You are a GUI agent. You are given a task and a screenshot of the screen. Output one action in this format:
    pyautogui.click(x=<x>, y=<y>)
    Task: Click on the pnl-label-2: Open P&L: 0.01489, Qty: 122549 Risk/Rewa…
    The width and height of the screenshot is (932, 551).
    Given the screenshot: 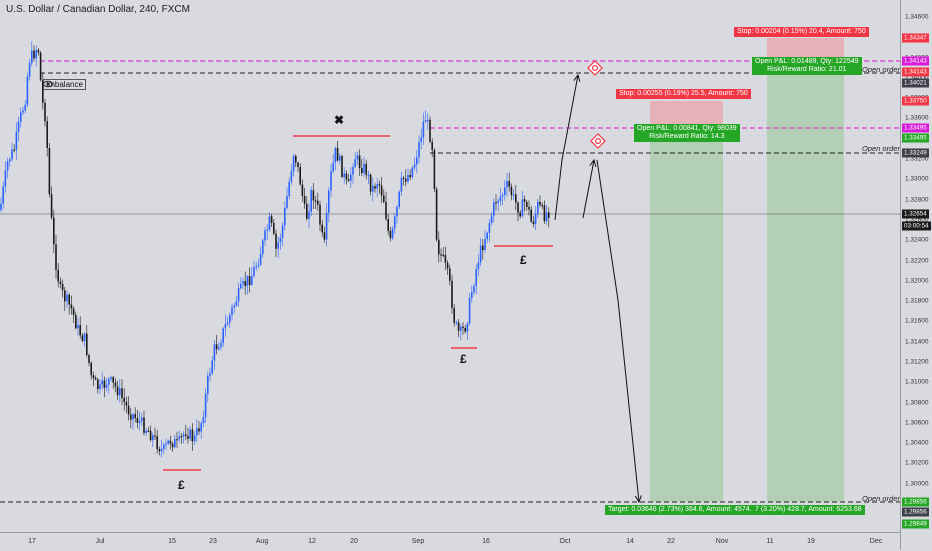 What is the action you would take?
    pyautogui.click(x=807, y=66)
    